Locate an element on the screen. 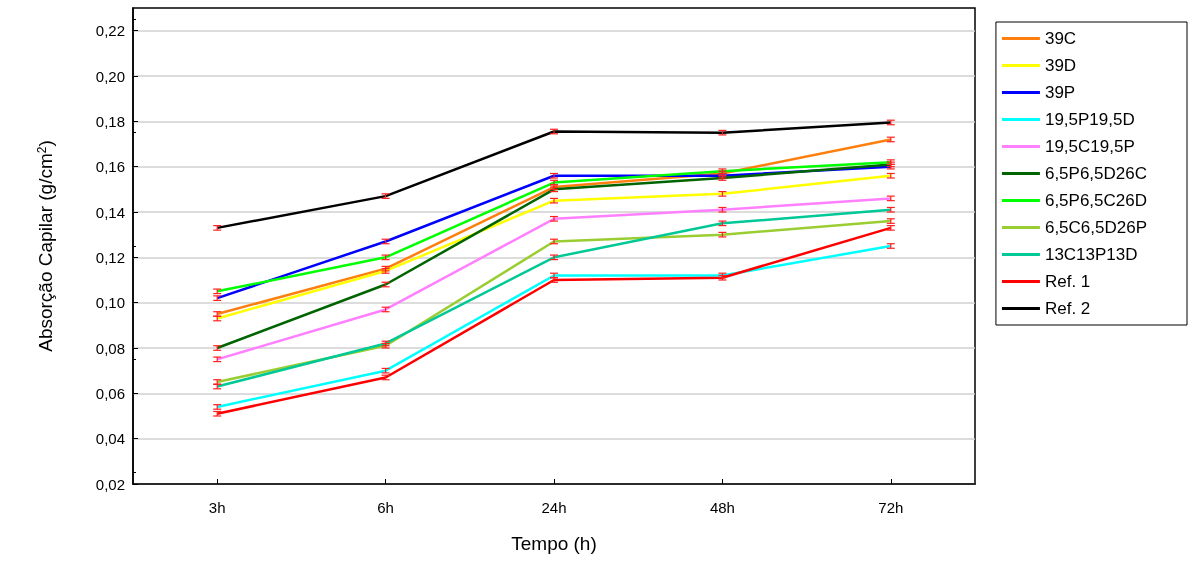  y-tick-label: 0,14 is located at coordinates (110, 212).